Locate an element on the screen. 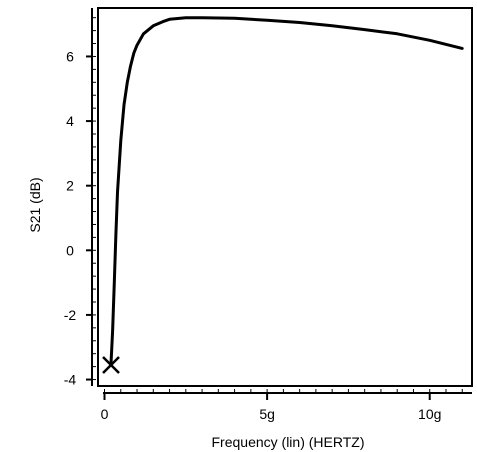 Image resolution: width=477 pixels, height=452 pixels. y-tick-label: 0 is located at coordinates (70, 250).